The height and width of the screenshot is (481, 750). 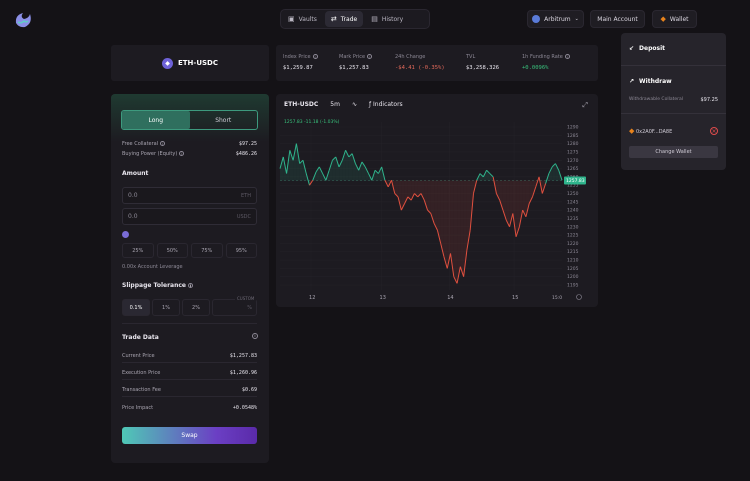 I want to click on main-nav: ▣ Vaults ⇄ Trade ▤ History, so click(x=355, y=19).